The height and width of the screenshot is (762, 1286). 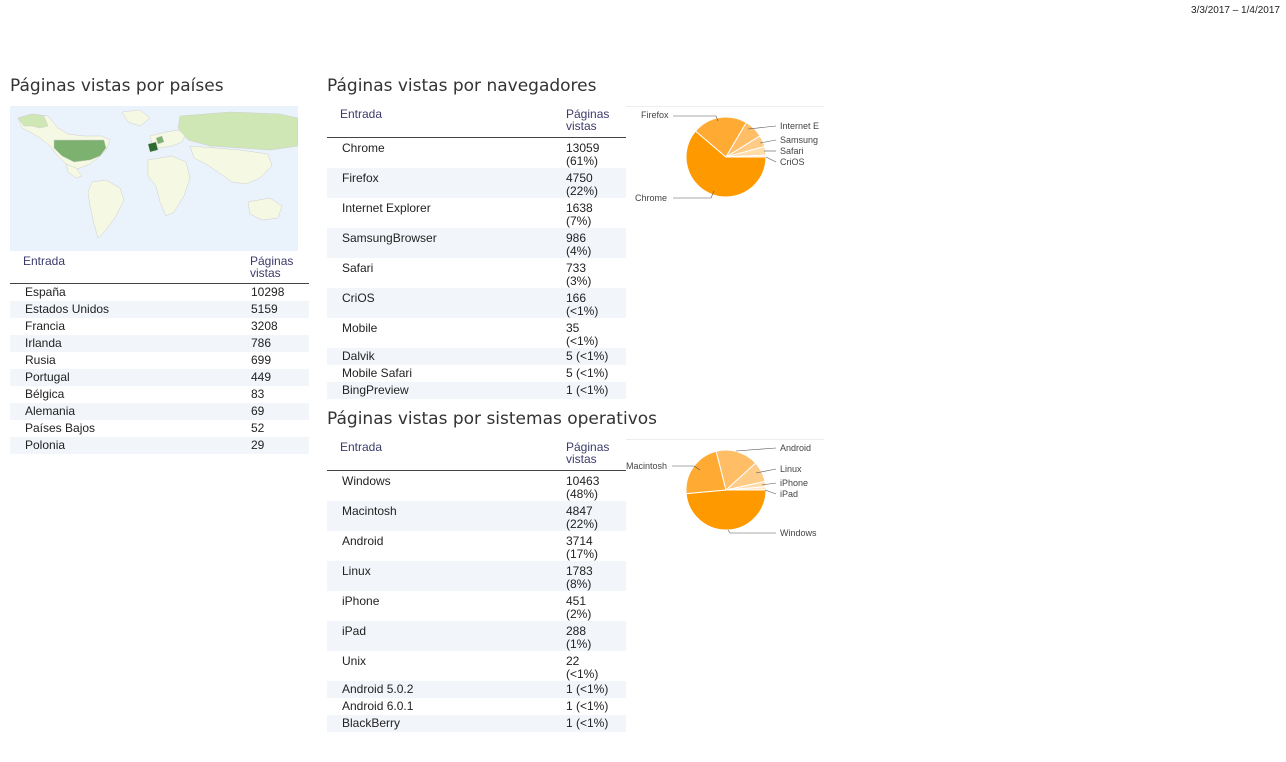 What do you see at coordinates (1235, 10) in the screenshot?
I see `date-range-label: 3/3/2017 – 1/4/2017` at bounding box center [1235, 10].